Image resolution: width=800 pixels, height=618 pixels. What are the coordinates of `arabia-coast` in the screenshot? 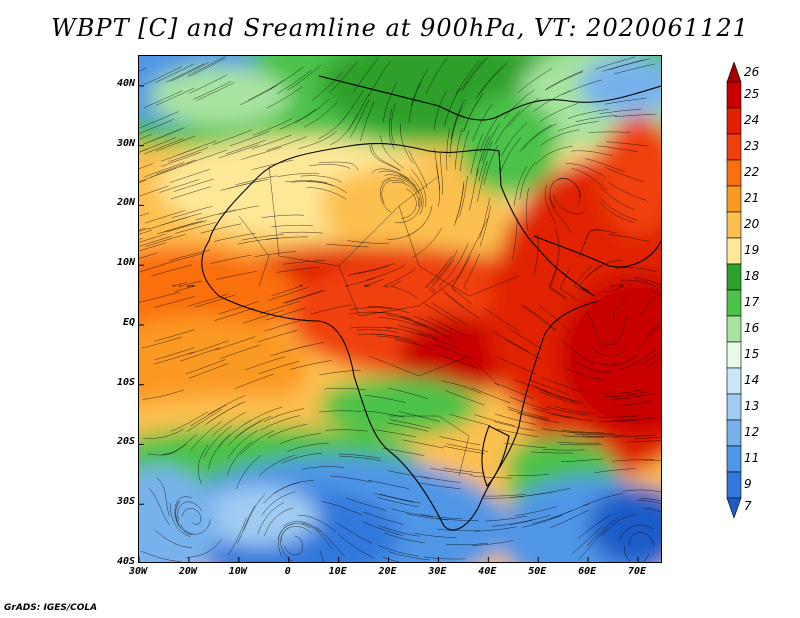 It's located at (597, 251).